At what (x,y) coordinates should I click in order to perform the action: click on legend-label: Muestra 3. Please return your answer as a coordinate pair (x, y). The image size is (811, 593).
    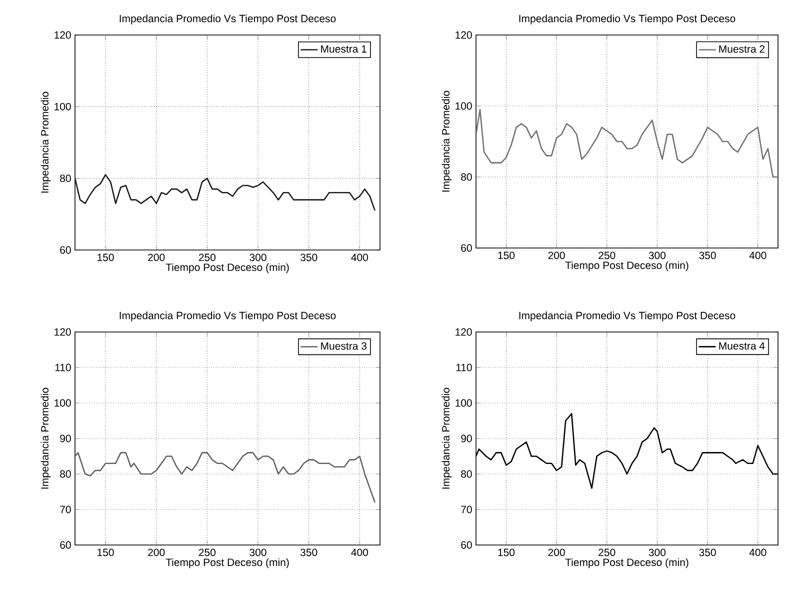
    Looking at the image, I should click on (343, 346).